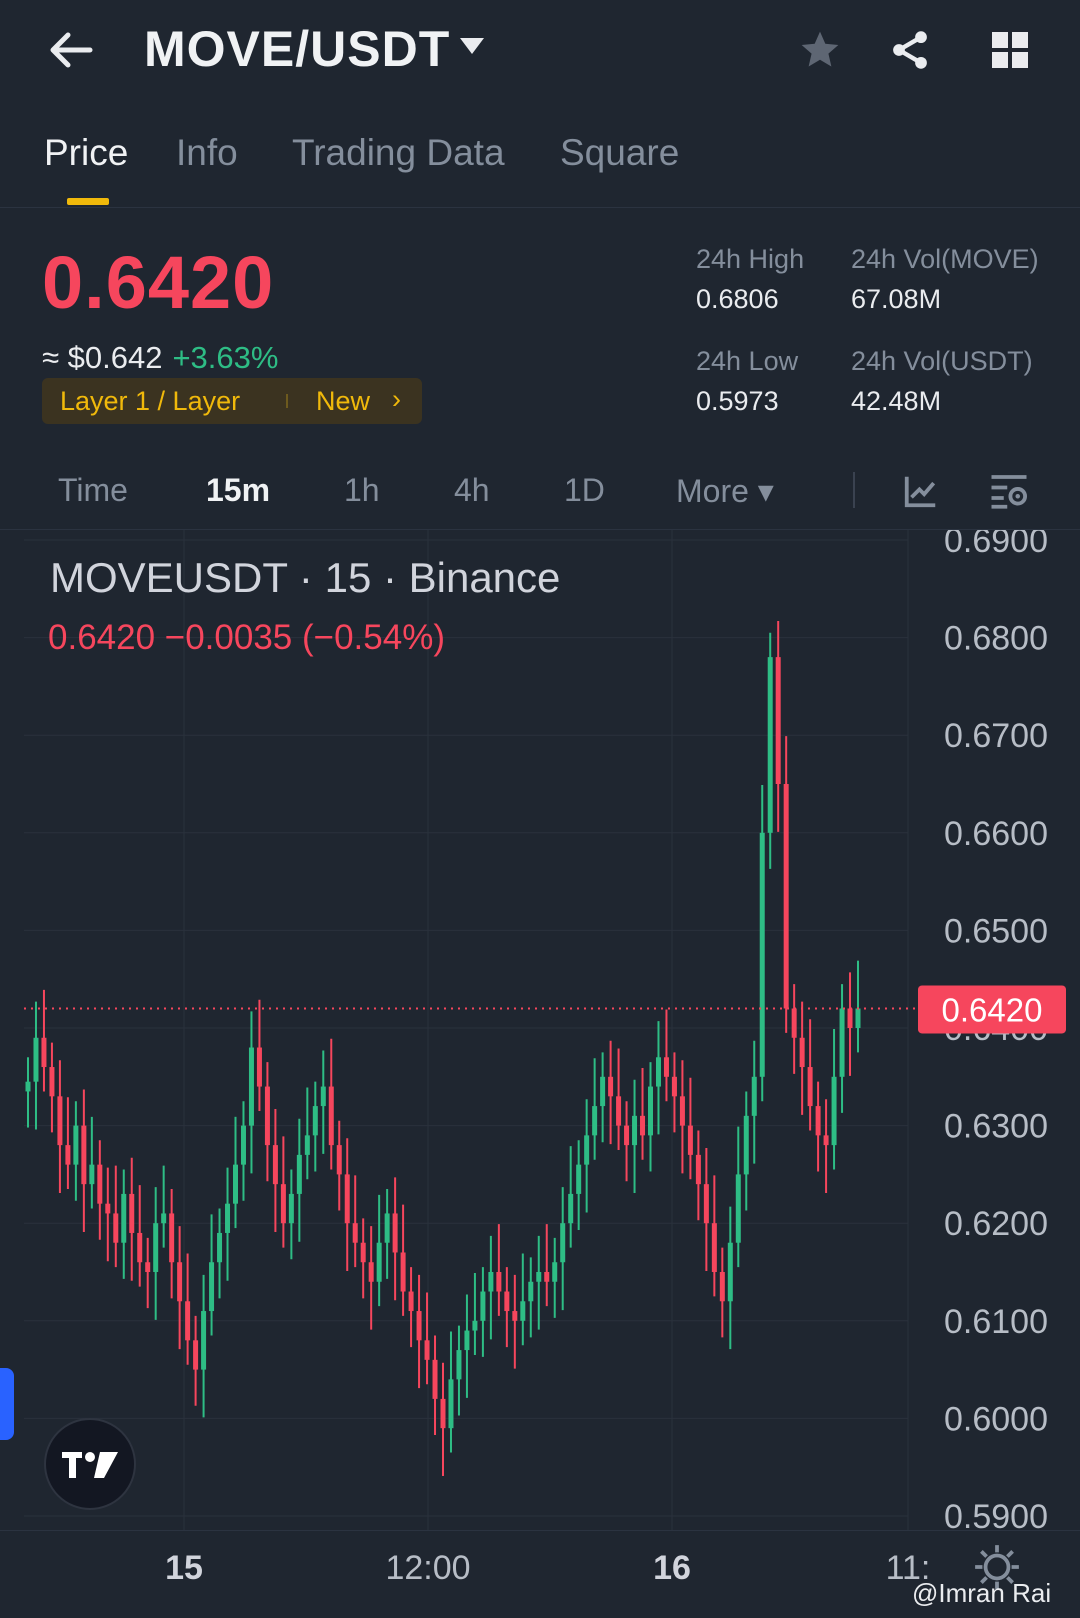 The image size is (1080, 1618). I want to click on y-tick-label: 0.6900, so click(996, 545).